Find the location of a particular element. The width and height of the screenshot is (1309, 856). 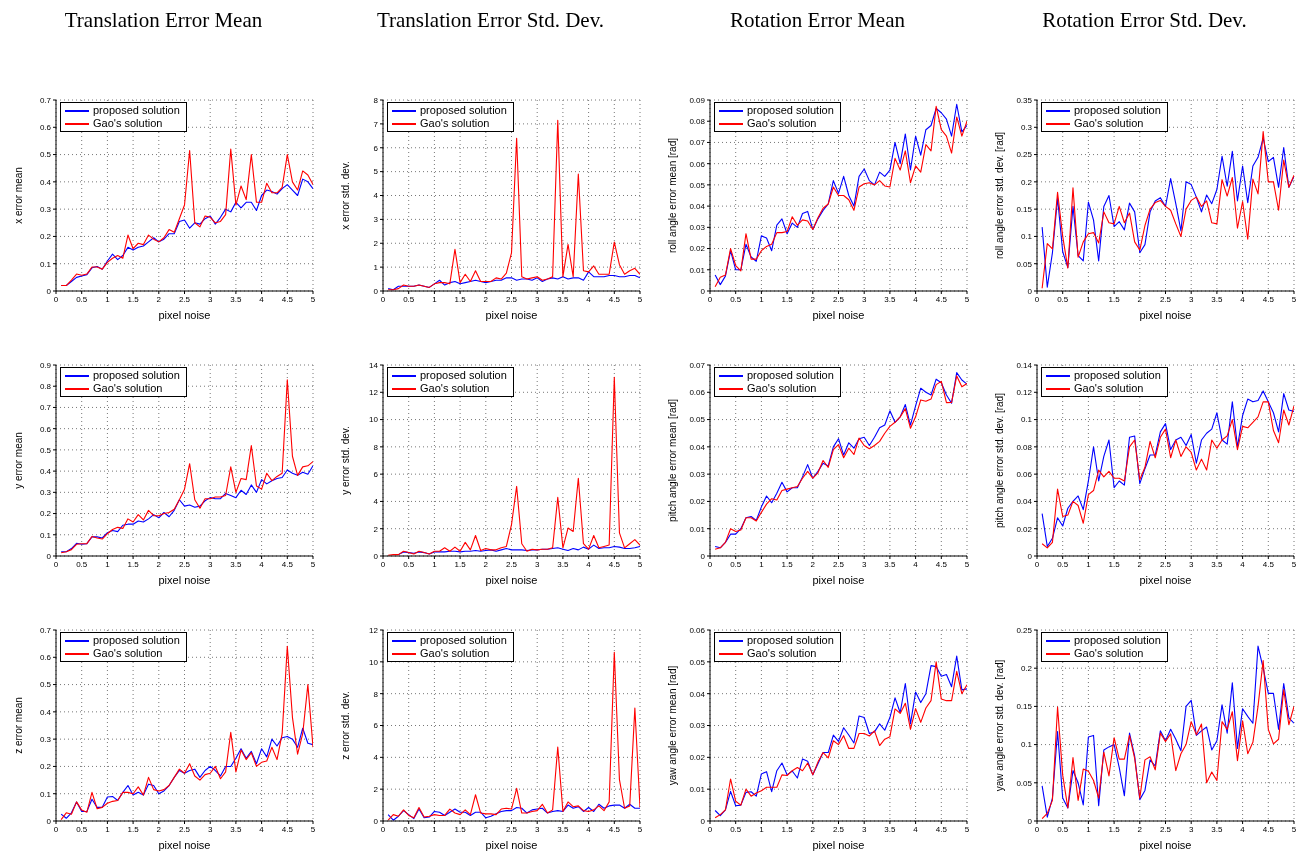

y-tick-label: 0.6 is located at coordinates (45, 128).